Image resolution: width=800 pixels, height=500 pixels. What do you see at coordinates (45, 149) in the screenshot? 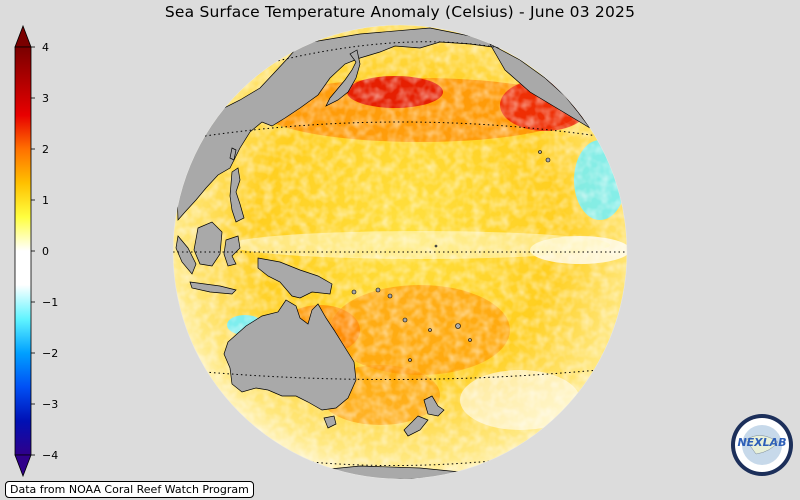
I see `colorbar-tick-label: 2` at bounding box center [45, 149].